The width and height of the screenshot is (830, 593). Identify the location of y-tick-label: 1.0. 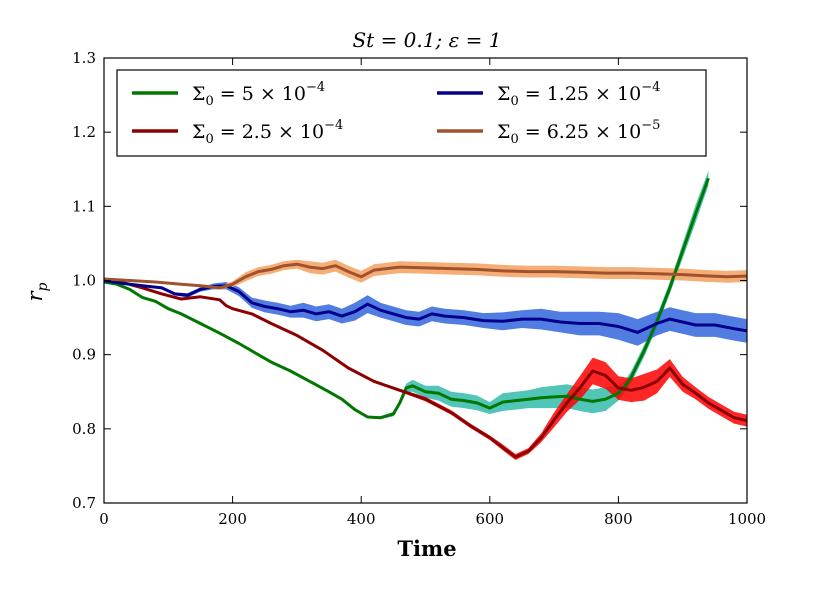
(84, 281).